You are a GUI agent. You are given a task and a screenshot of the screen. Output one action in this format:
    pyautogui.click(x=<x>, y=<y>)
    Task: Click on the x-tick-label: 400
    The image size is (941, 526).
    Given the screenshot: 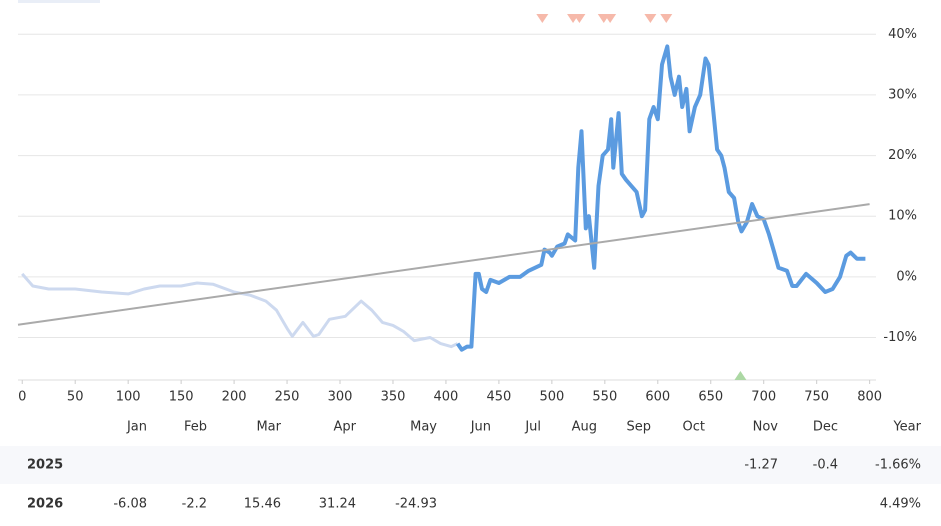 What is the action you would take?
    pyautogui.click(x=446, y=397)
    